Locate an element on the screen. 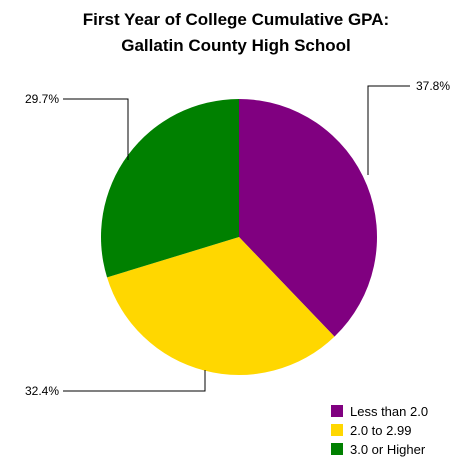 This screenshot has height=462, width=472. chart-title-line-1: First Year of College Cumulative GPA: is located at coordinates (236, 19).